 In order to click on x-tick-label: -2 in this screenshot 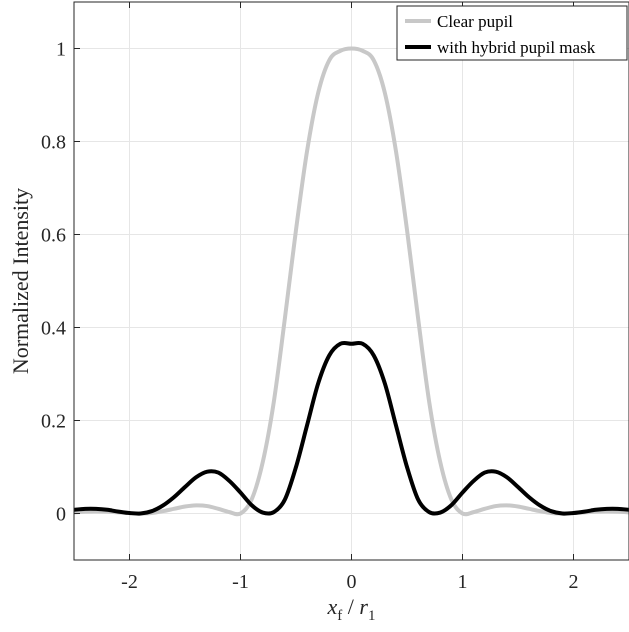, I will do `click(129, 582)`.